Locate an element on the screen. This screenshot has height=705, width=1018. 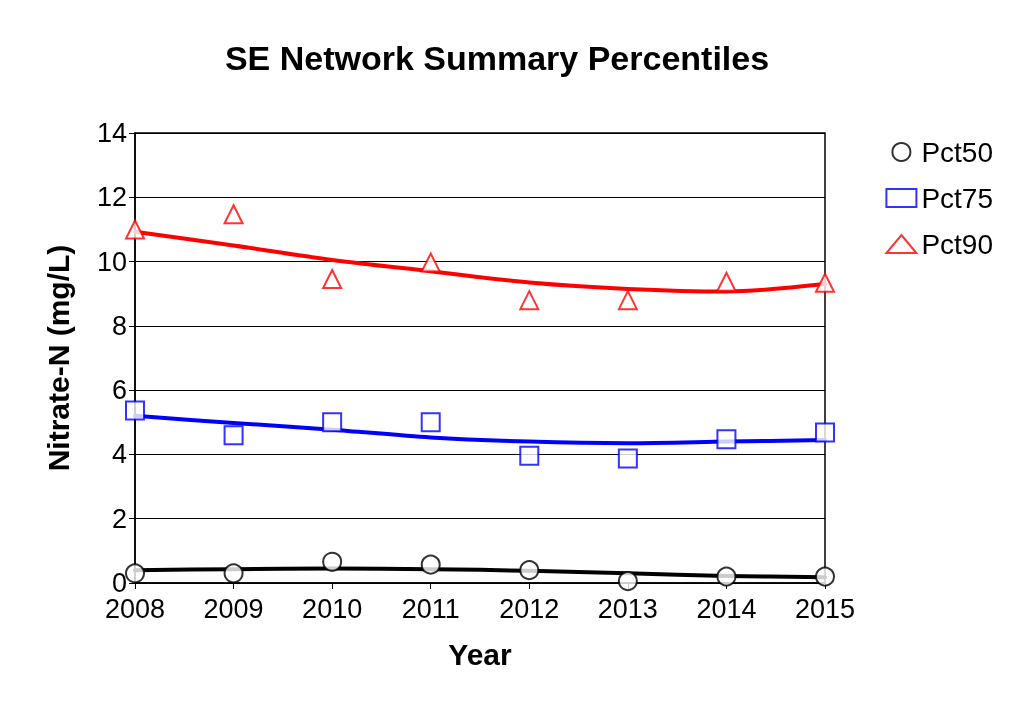
y-tick-label: 14 is located at coordinates (111, 133).